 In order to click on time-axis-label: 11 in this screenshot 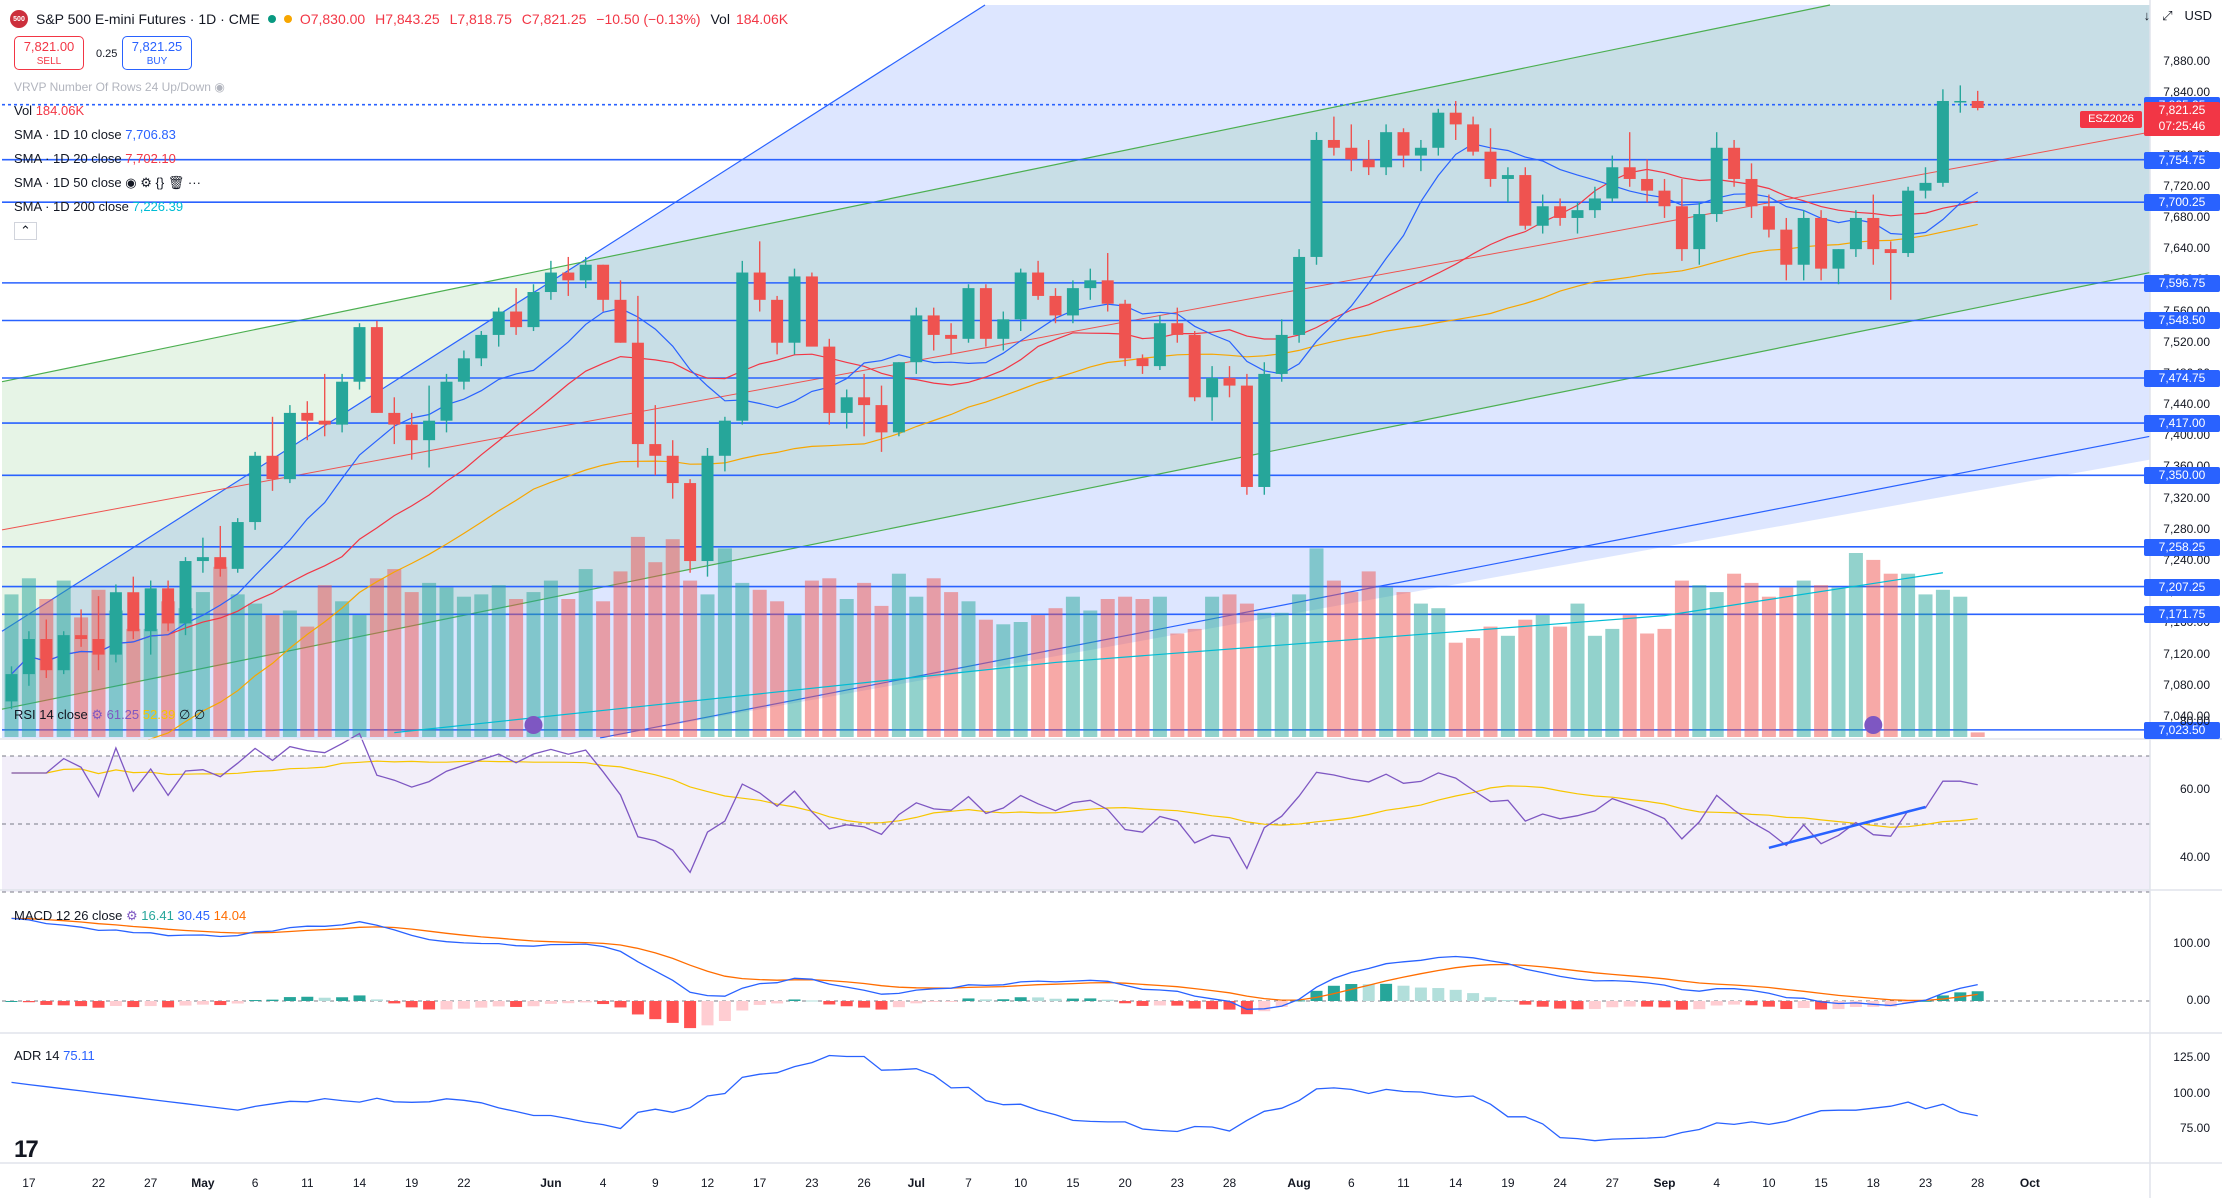, I will do `click(1403, 1183)`.